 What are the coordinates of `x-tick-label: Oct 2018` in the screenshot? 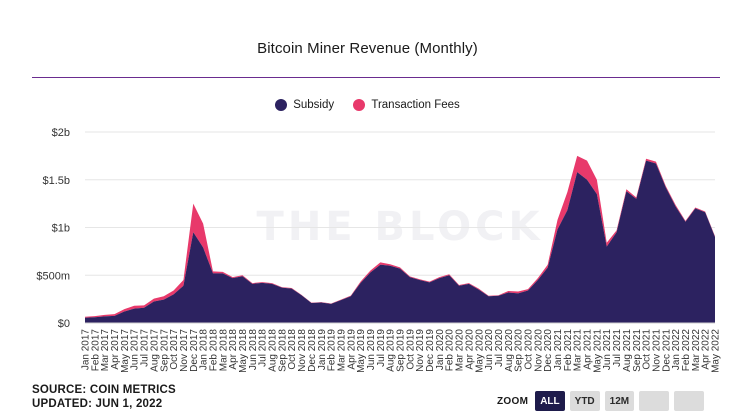 It's located at (292, 349).